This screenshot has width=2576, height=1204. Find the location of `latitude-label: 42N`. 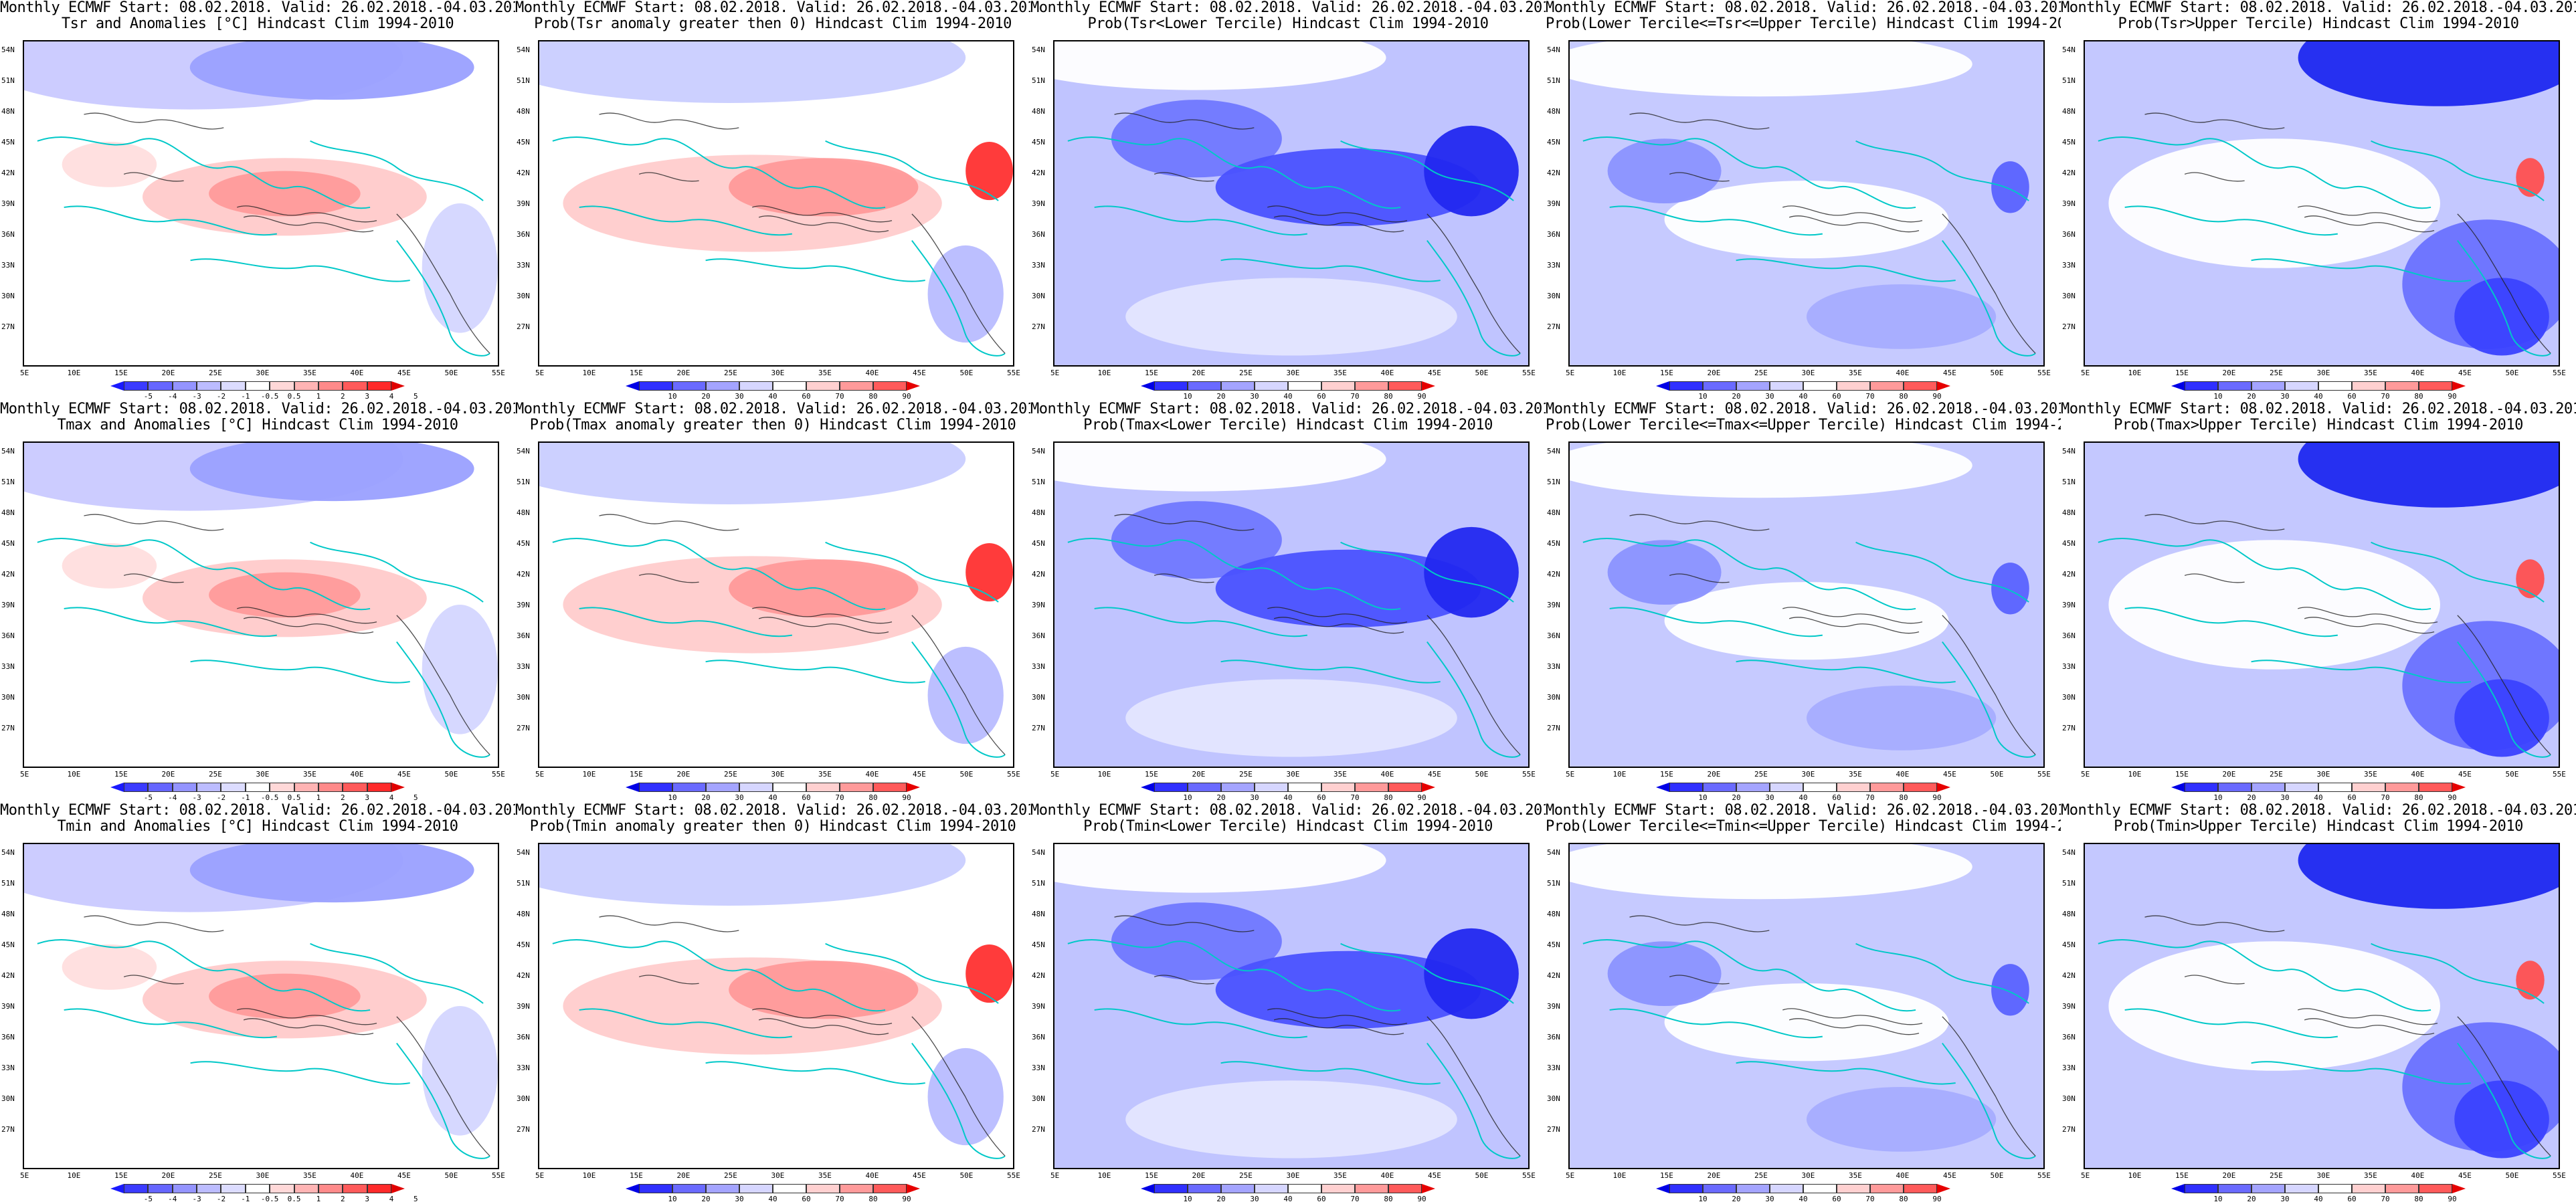

latitude-label: 42N is located at coordinates (1553, 975).